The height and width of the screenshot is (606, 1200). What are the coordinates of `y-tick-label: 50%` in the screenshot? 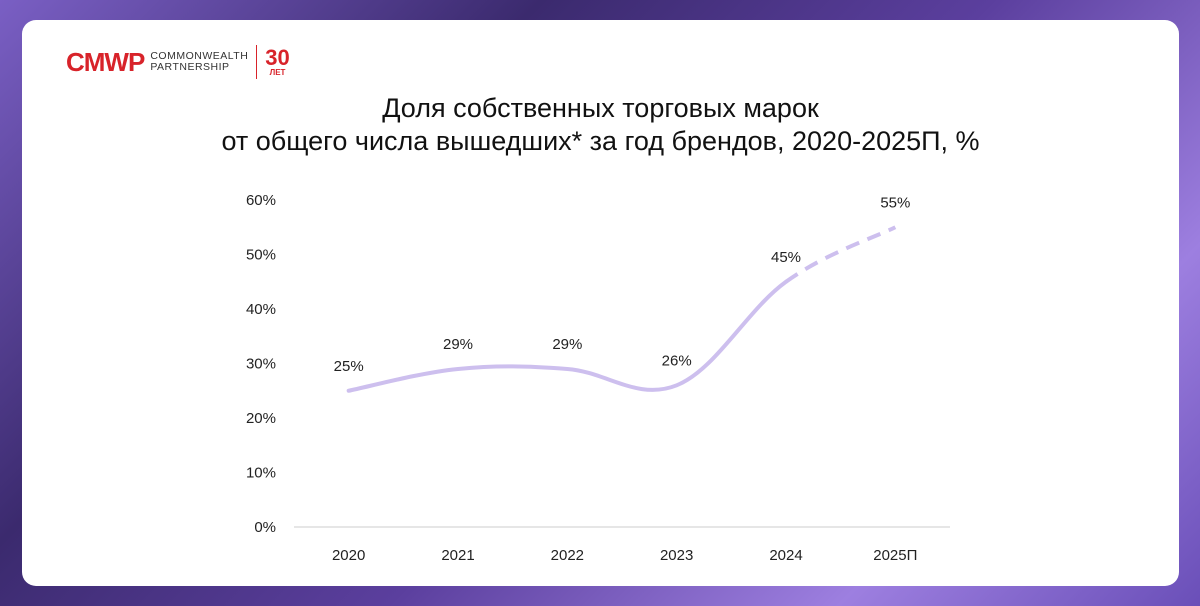 It's located at (261, 255).